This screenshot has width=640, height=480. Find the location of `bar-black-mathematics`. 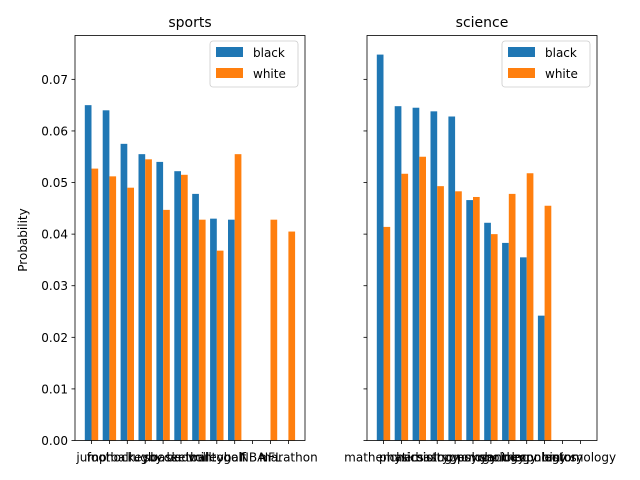

bar-black-mathematics is located at coordinates (380, 247).